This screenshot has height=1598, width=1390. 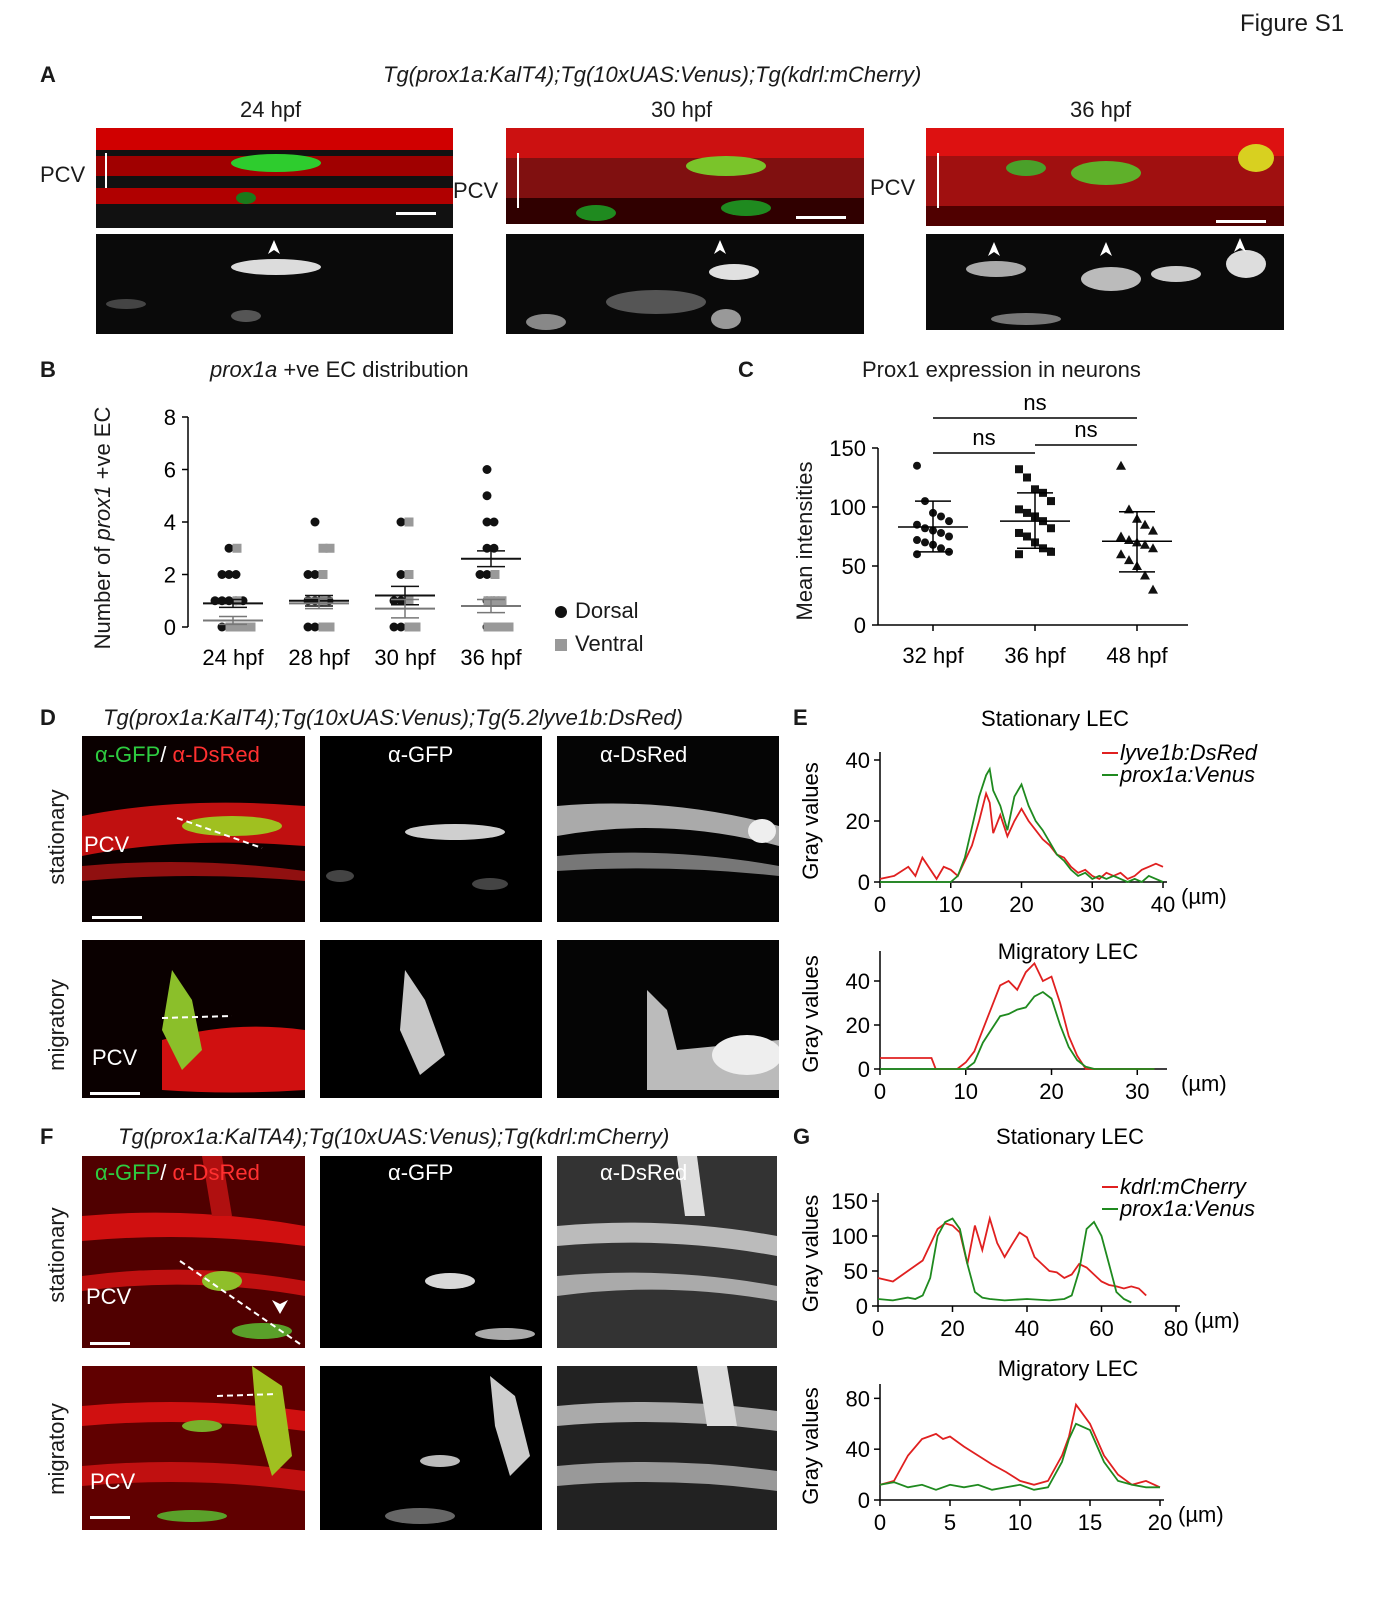 What do you see at coordinates (682, 109) in the screenshot?
I see `panel-a-time-30: 30 hpf` at bounding box center [682, 109].